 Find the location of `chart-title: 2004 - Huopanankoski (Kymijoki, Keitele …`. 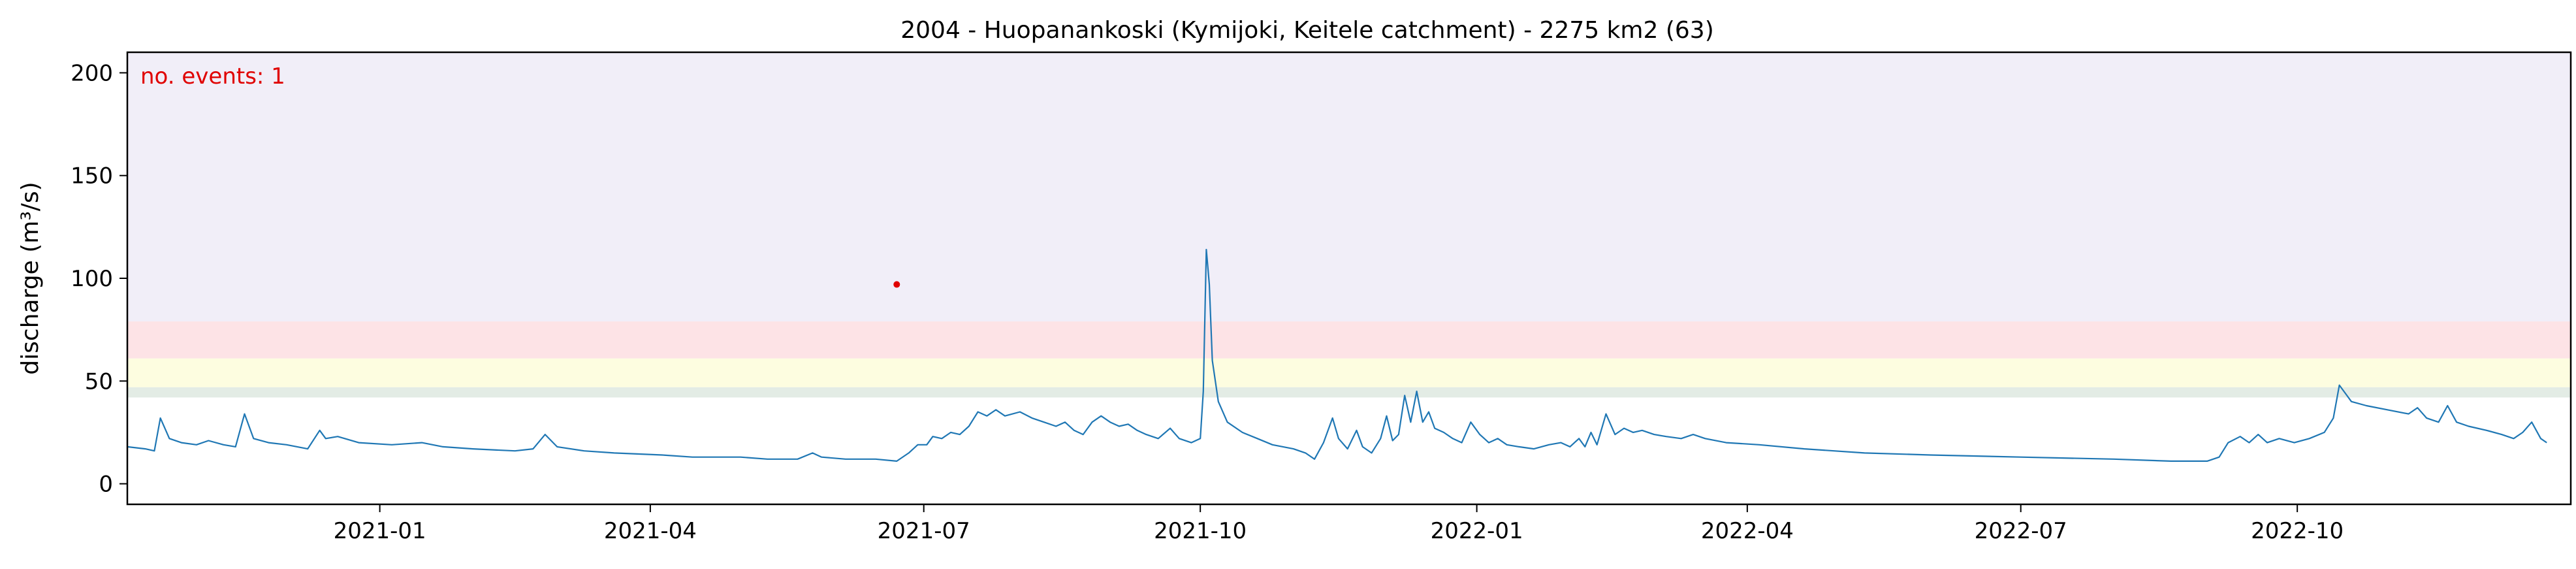

chart-title: 2004 - Huopanankoski (Kymijoki, Keitele … is located at coordinates (1307, 30).